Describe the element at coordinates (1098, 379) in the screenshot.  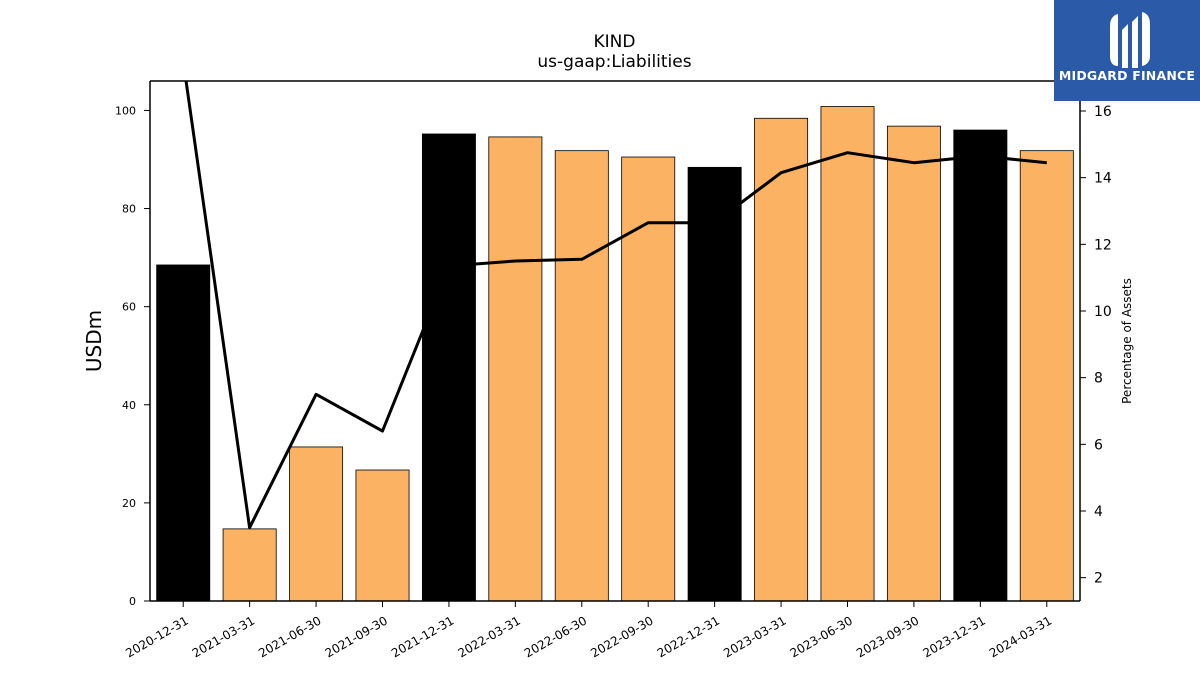
I see `y2-tick-label: 8` at that location.